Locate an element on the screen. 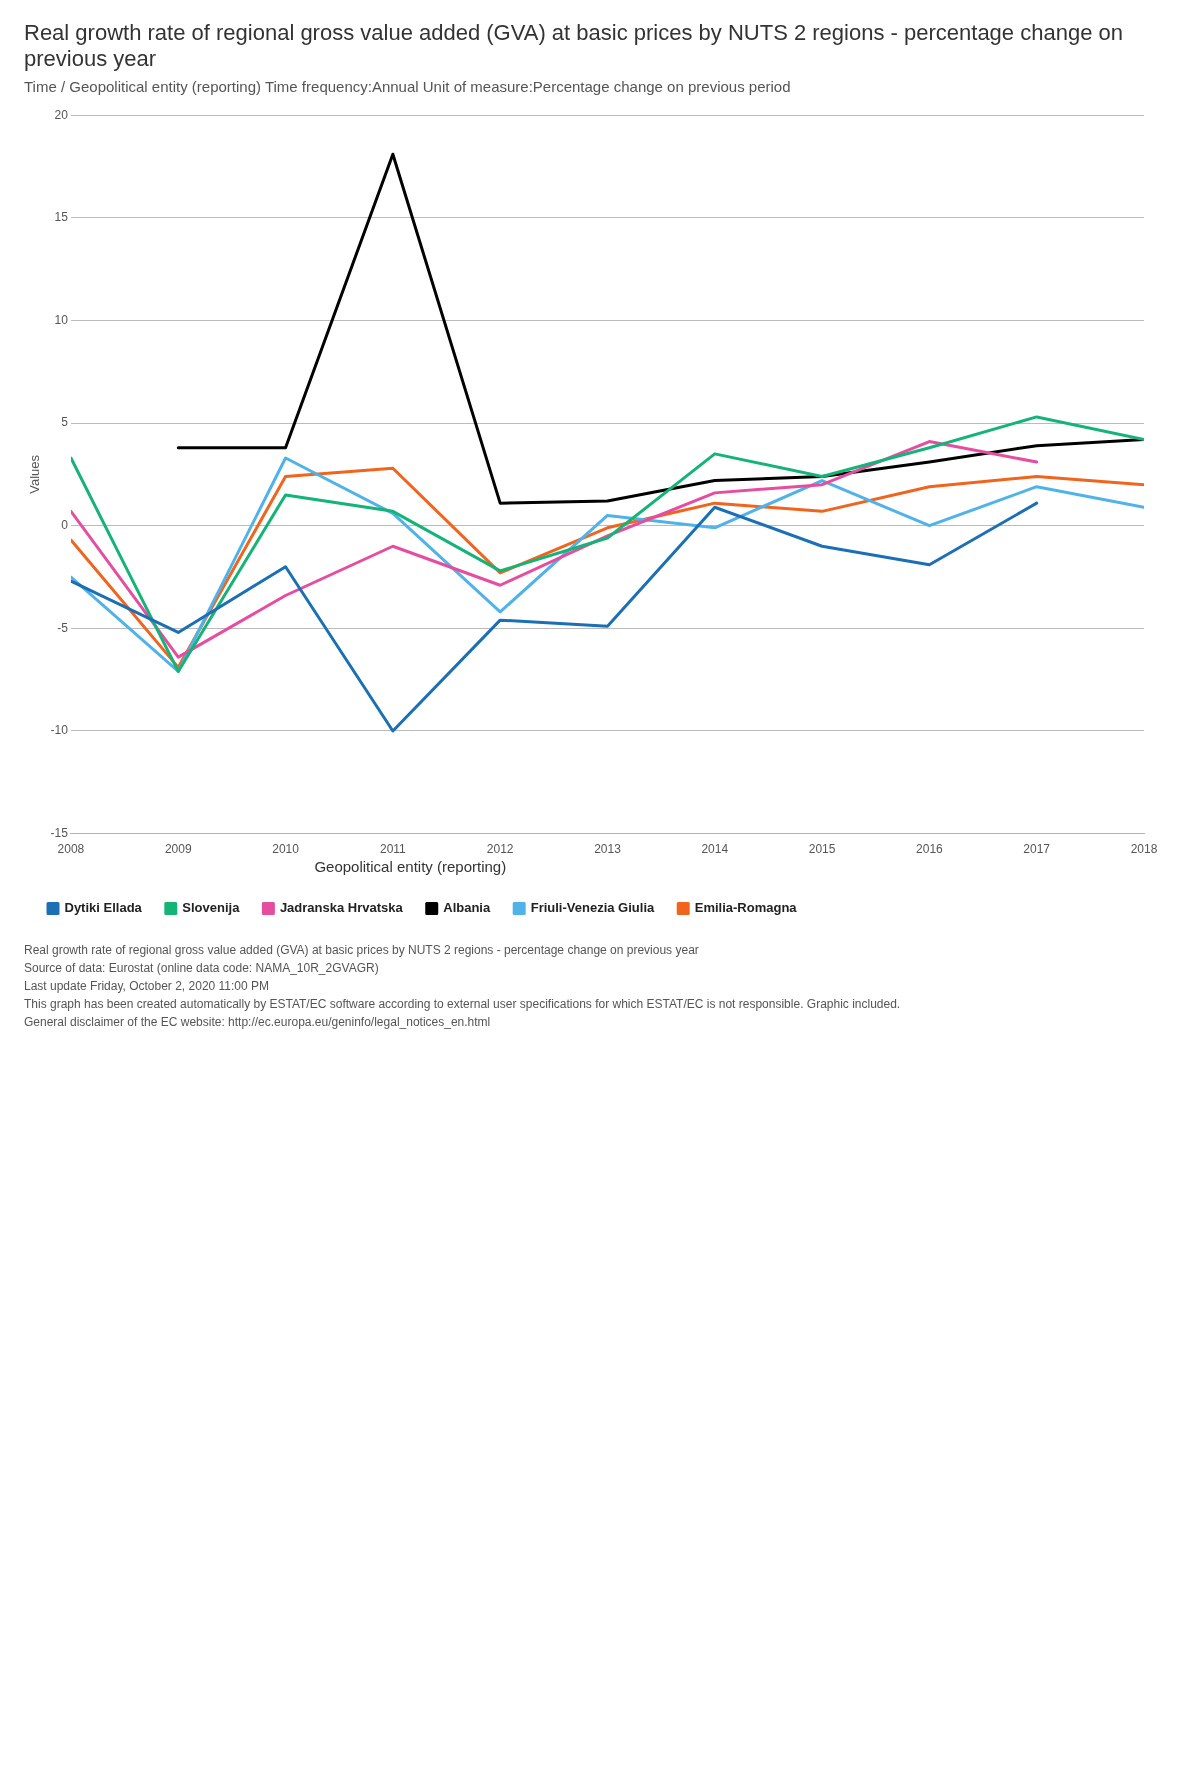  legend-title: Geopolitical entity (reporting) is located at coordinates (410, 866).